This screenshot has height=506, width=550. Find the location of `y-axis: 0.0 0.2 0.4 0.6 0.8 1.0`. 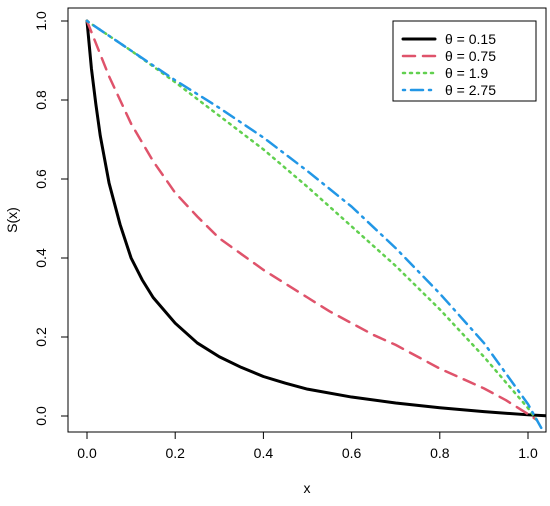

y-axis: 0.0 0.2 0.4 0.6 0.8 1.0 is located at coordinates (51, 218).